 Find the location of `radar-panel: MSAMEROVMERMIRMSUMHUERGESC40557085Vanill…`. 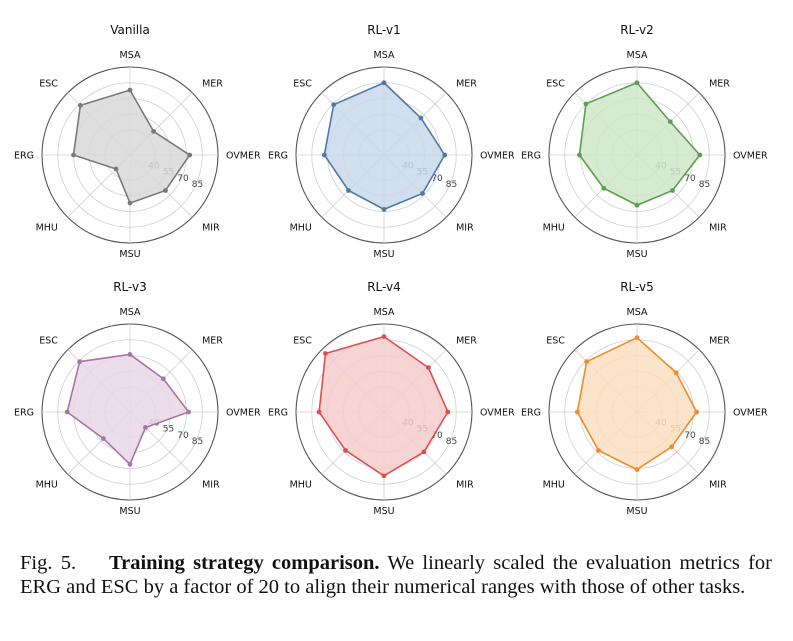

radar-panel: MSAMEROVMERMIRMSUMHUERGESC40557085Vanill… is located at coordinates (137, 141).